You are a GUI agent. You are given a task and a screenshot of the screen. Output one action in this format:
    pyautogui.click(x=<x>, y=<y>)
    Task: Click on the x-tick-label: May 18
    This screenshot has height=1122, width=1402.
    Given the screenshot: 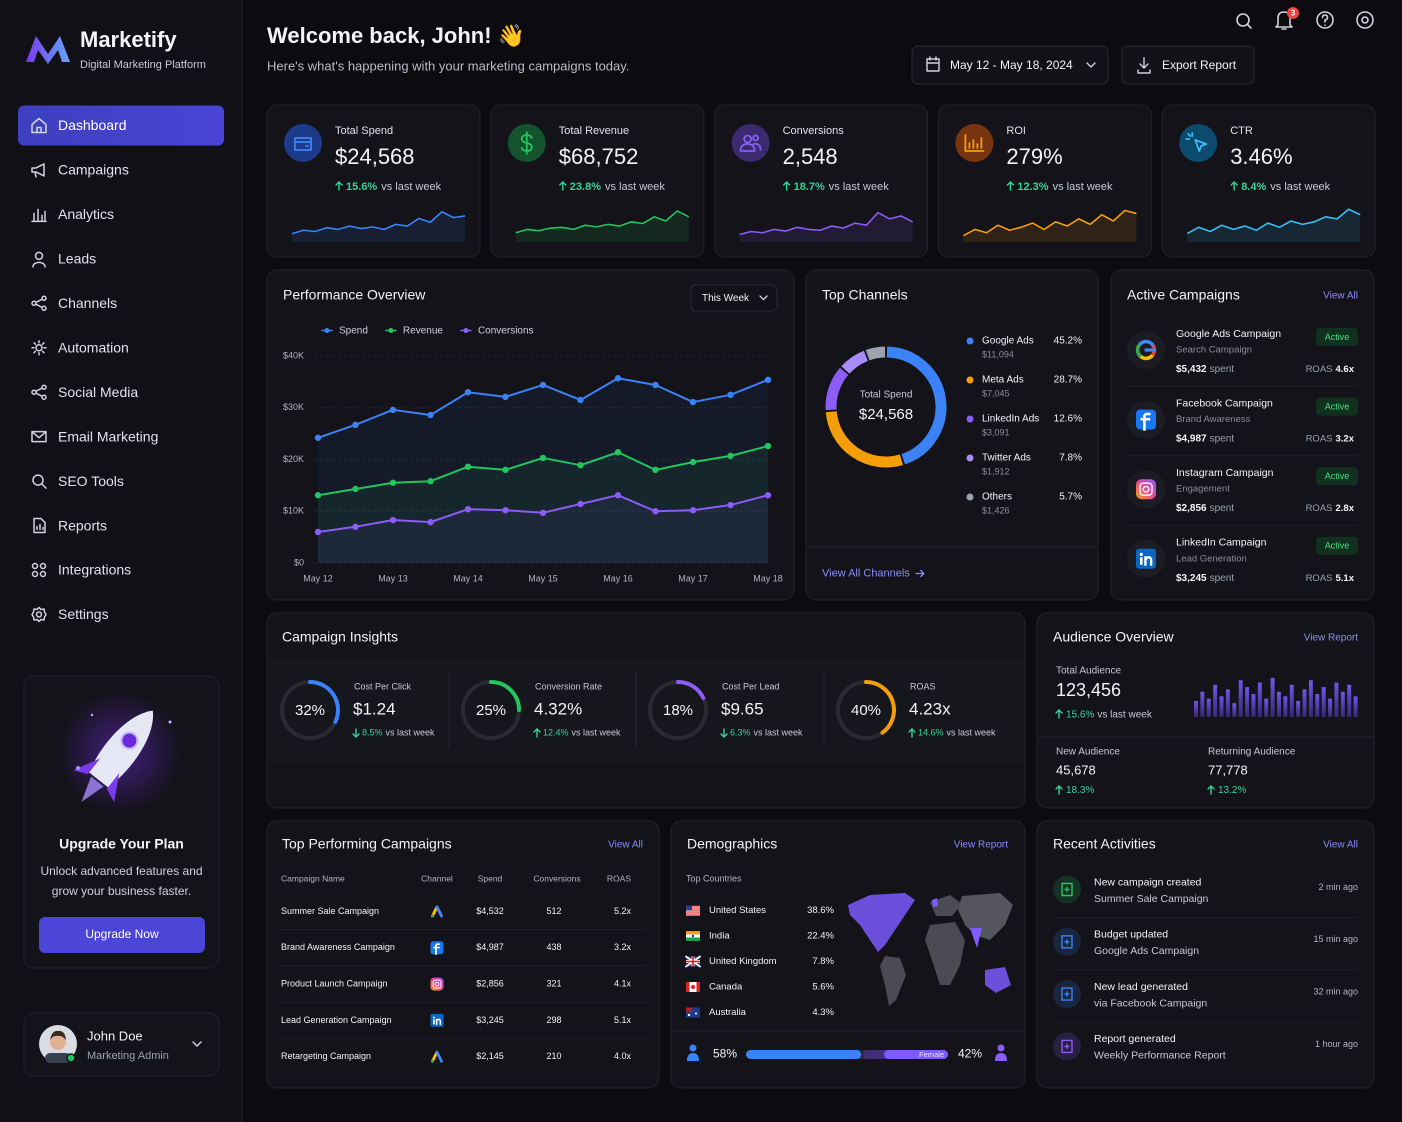 What is the action you would take?
    pyautogui.click(x=768, y=578)
    